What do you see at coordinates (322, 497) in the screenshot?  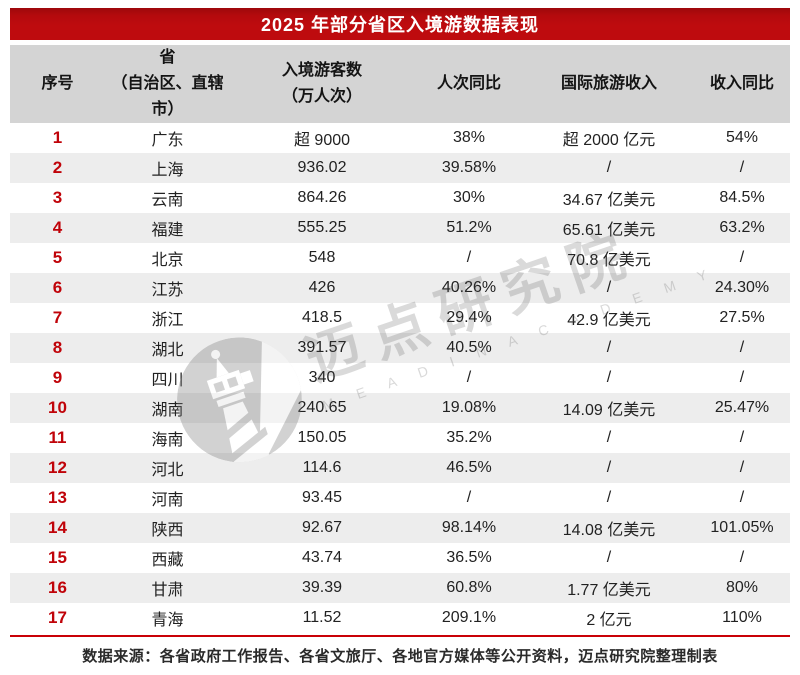 I see `visitors-cell: 93.45` at bounding box center [322, 497].